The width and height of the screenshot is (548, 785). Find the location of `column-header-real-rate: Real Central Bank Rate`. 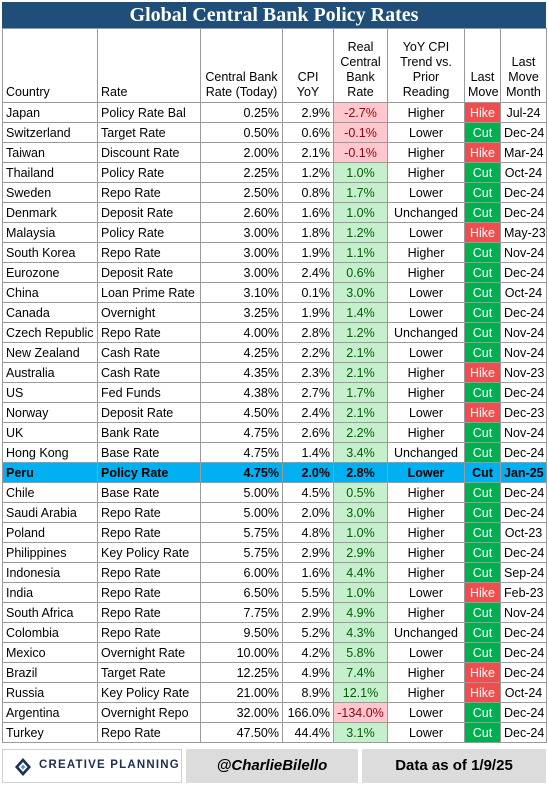

column-header-real-rate: Real Central Bank Rate is located at coordinates (360, 65).